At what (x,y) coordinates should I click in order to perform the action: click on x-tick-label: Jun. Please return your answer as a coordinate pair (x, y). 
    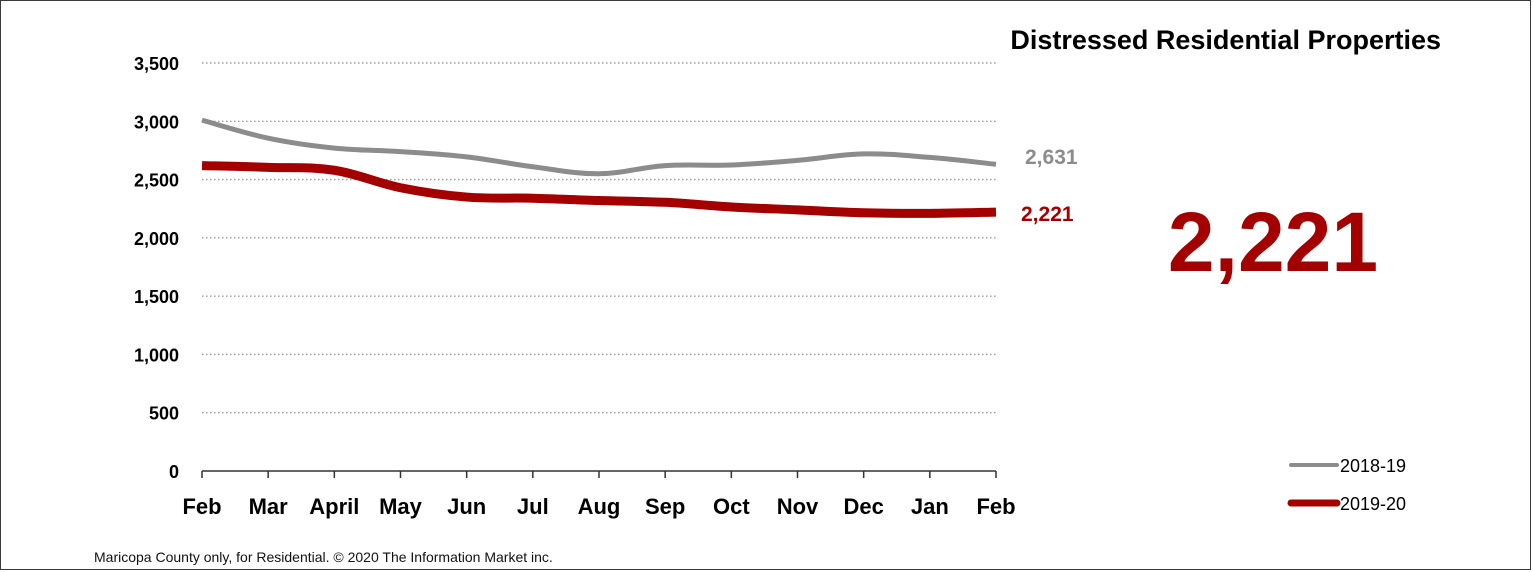
    Looking at the image, I should click on (466, 506).